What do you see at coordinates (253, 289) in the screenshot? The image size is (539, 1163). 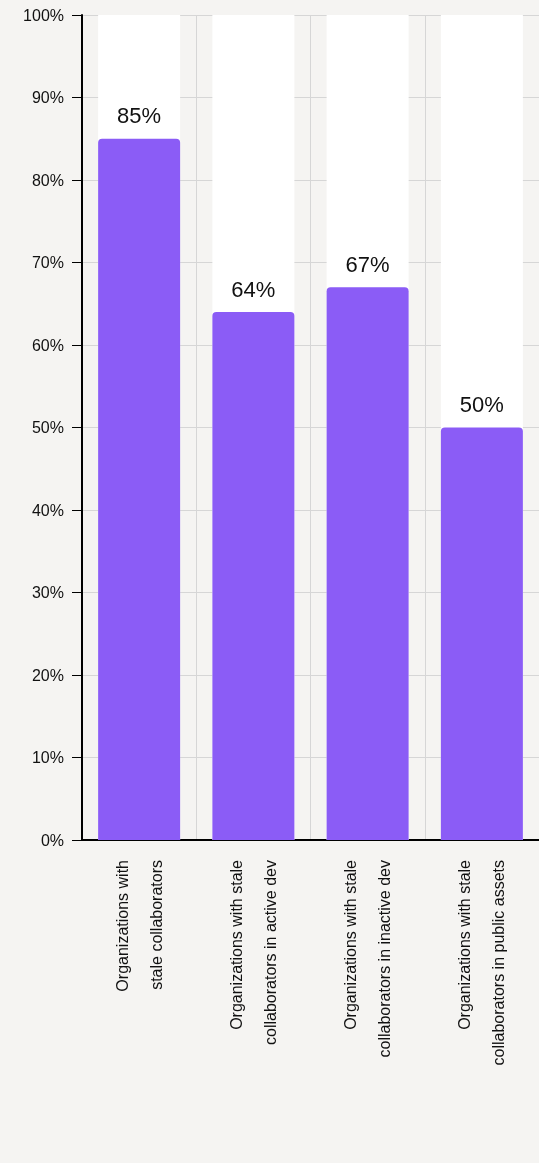 I see `data-label: 64%` at bounding box center [253, 289].